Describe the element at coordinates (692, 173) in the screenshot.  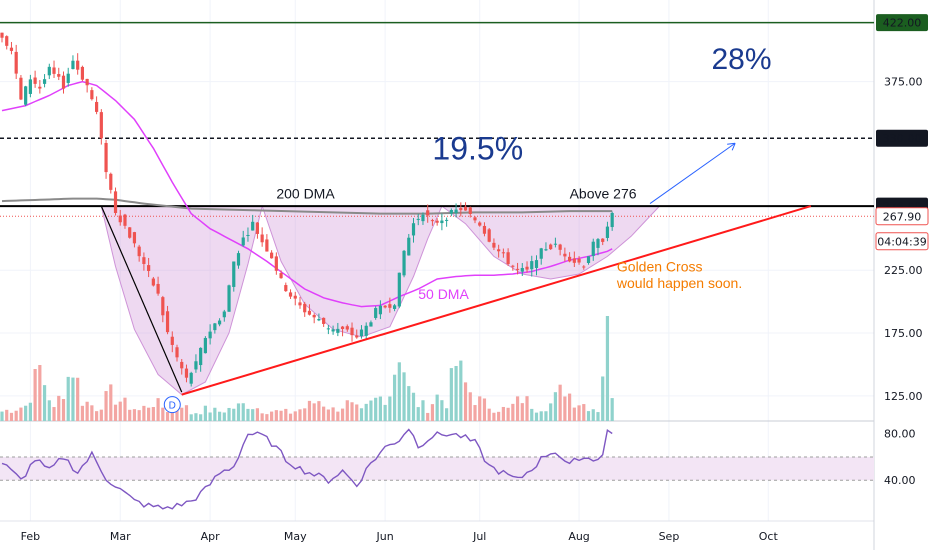
I see `projection-arrow` at that location.